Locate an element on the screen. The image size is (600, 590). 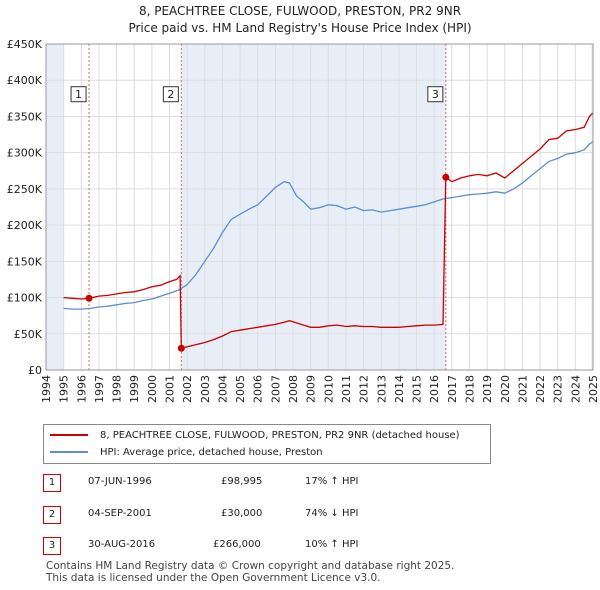
x-tick-label: 1996 is located at coordinates (81, 389).